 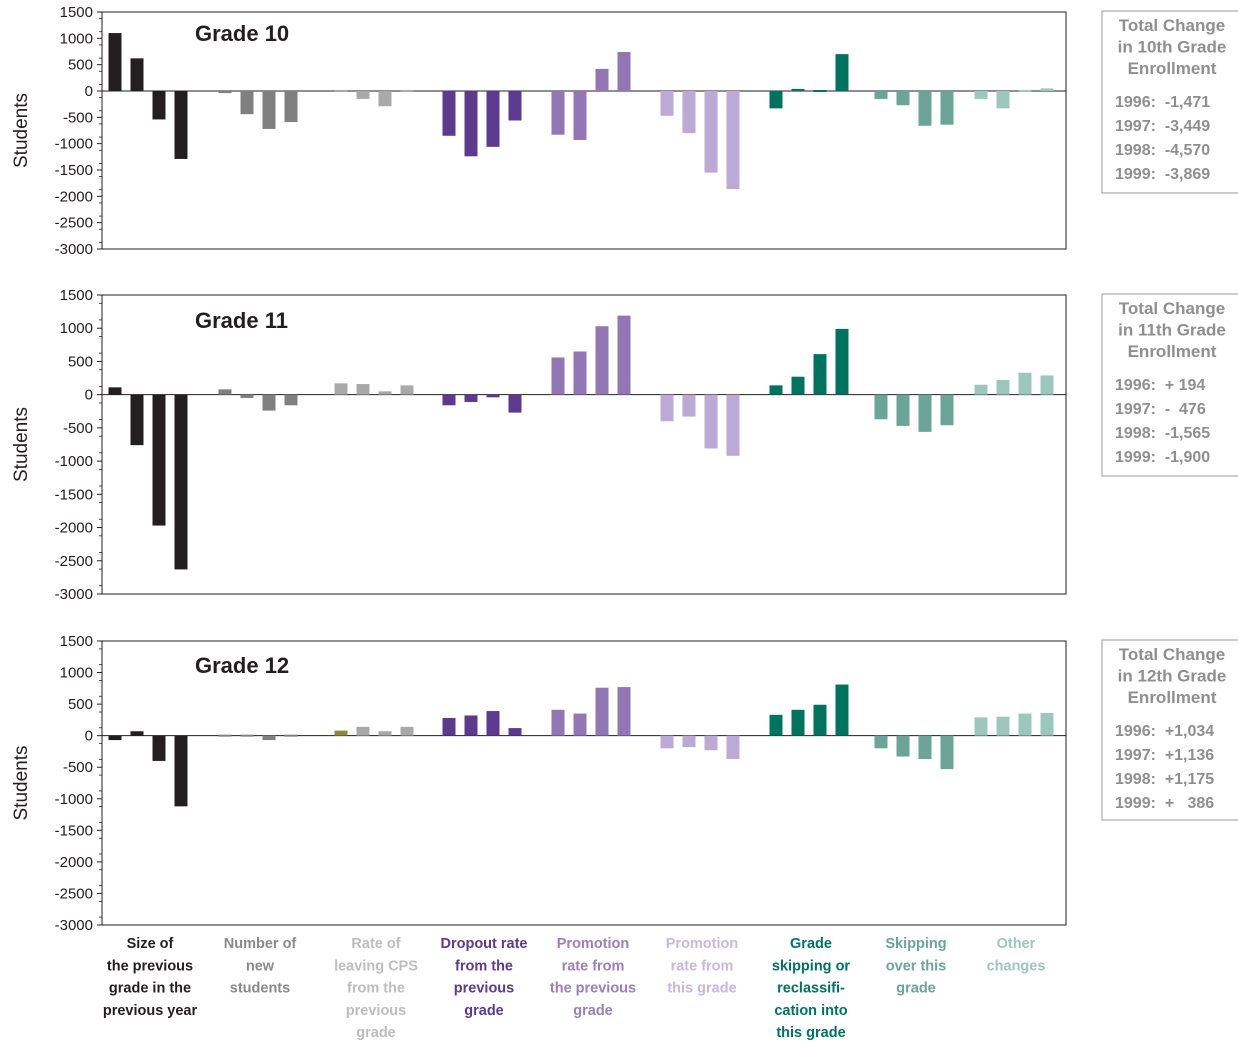 What do you see at coordinates (810, 1011) in the screenshot?
I see `category-label-line: cation into` at bounding box center [810, 1011].